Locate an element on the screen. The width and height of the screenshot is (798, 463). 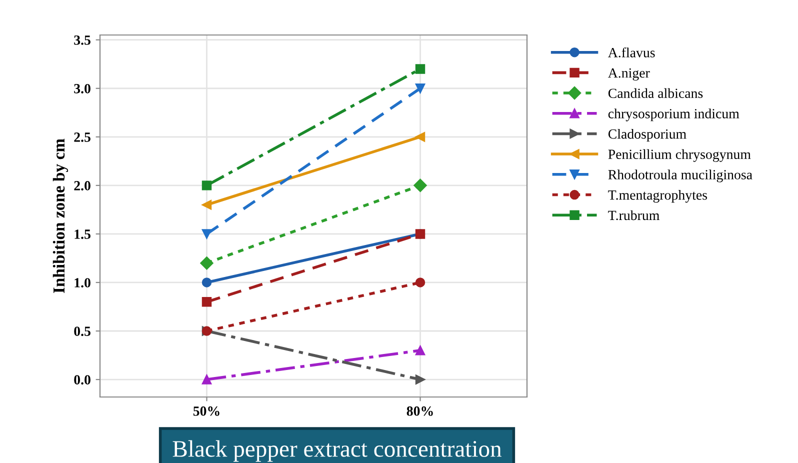
legend-label: T.mentagrophytes is located at coordinates (658, 196).